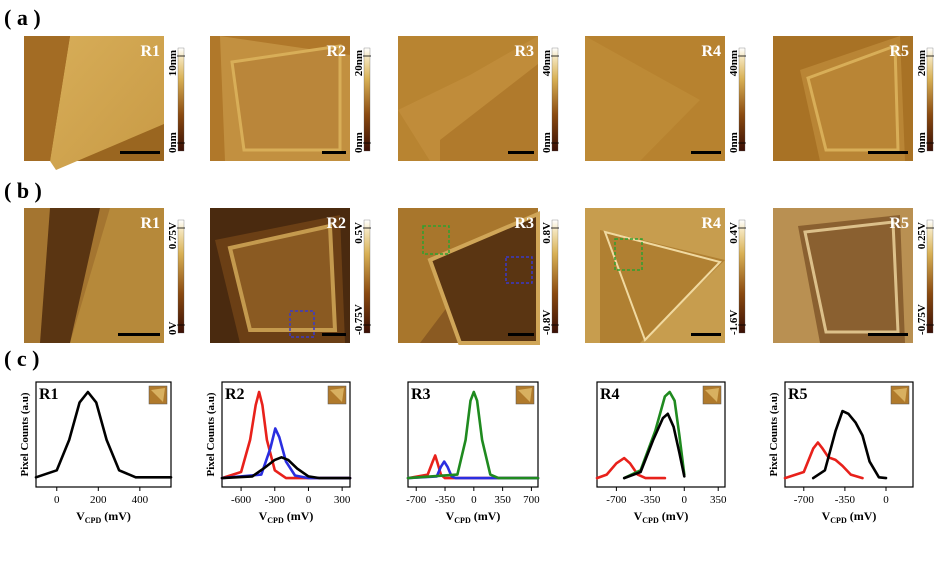  What do you see at coordinates (94, 103) in the screenshot?
I see `topo-image-r1` at bounding box center [94, 103].